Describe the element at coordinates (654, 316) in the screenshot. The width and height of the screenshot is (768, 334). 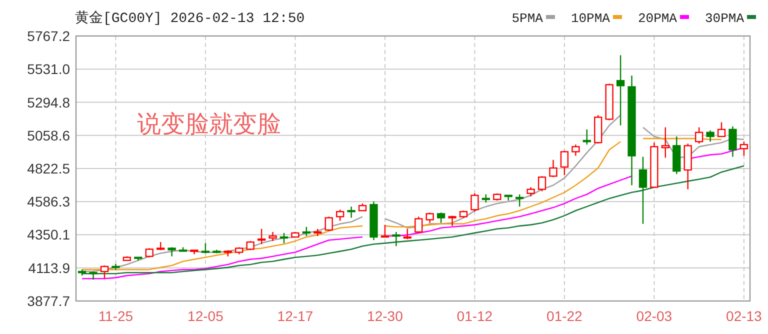
I see `x-tick-label: 02-03` at that location.